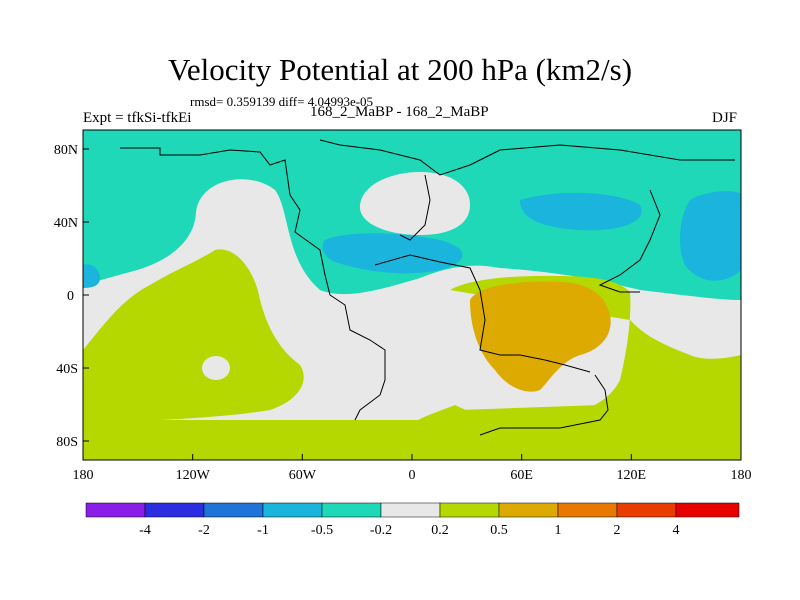 This screenshot has width=800, height=600. What do you see at coordinates (629, 241) in the screenshot?
I see `coast-asia-east` at bounding box center [629, 241].